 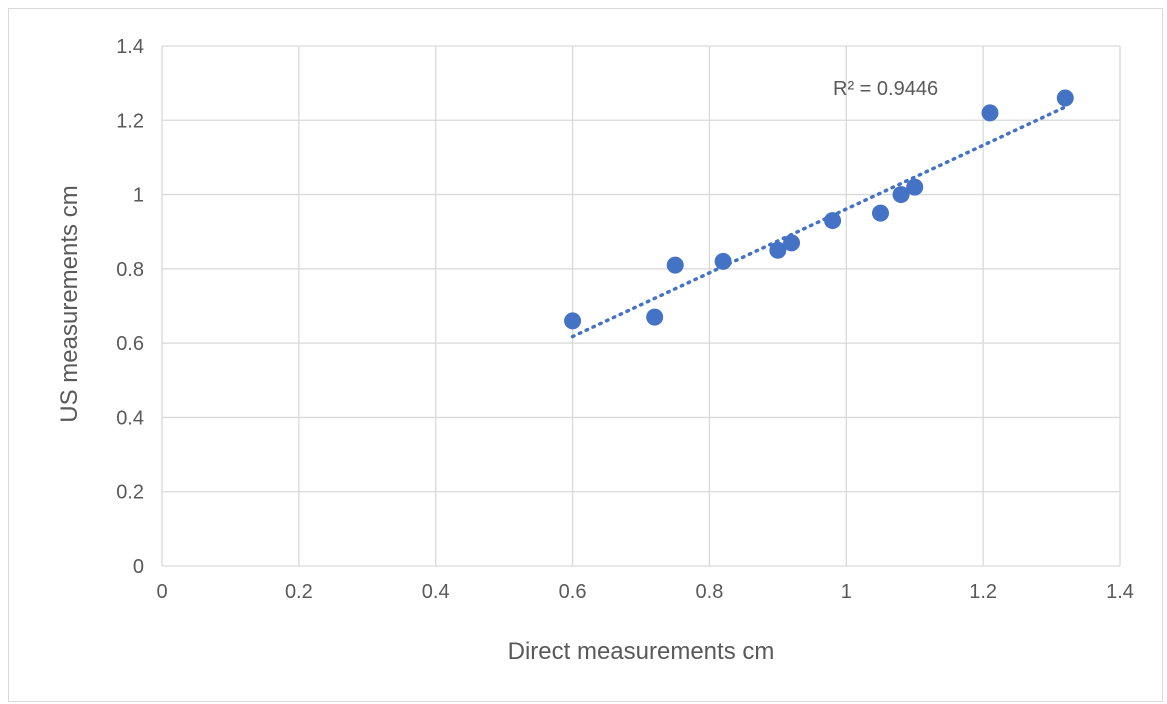 I want to click on x-tick-label: 0.8, so click(x=710, y=592).